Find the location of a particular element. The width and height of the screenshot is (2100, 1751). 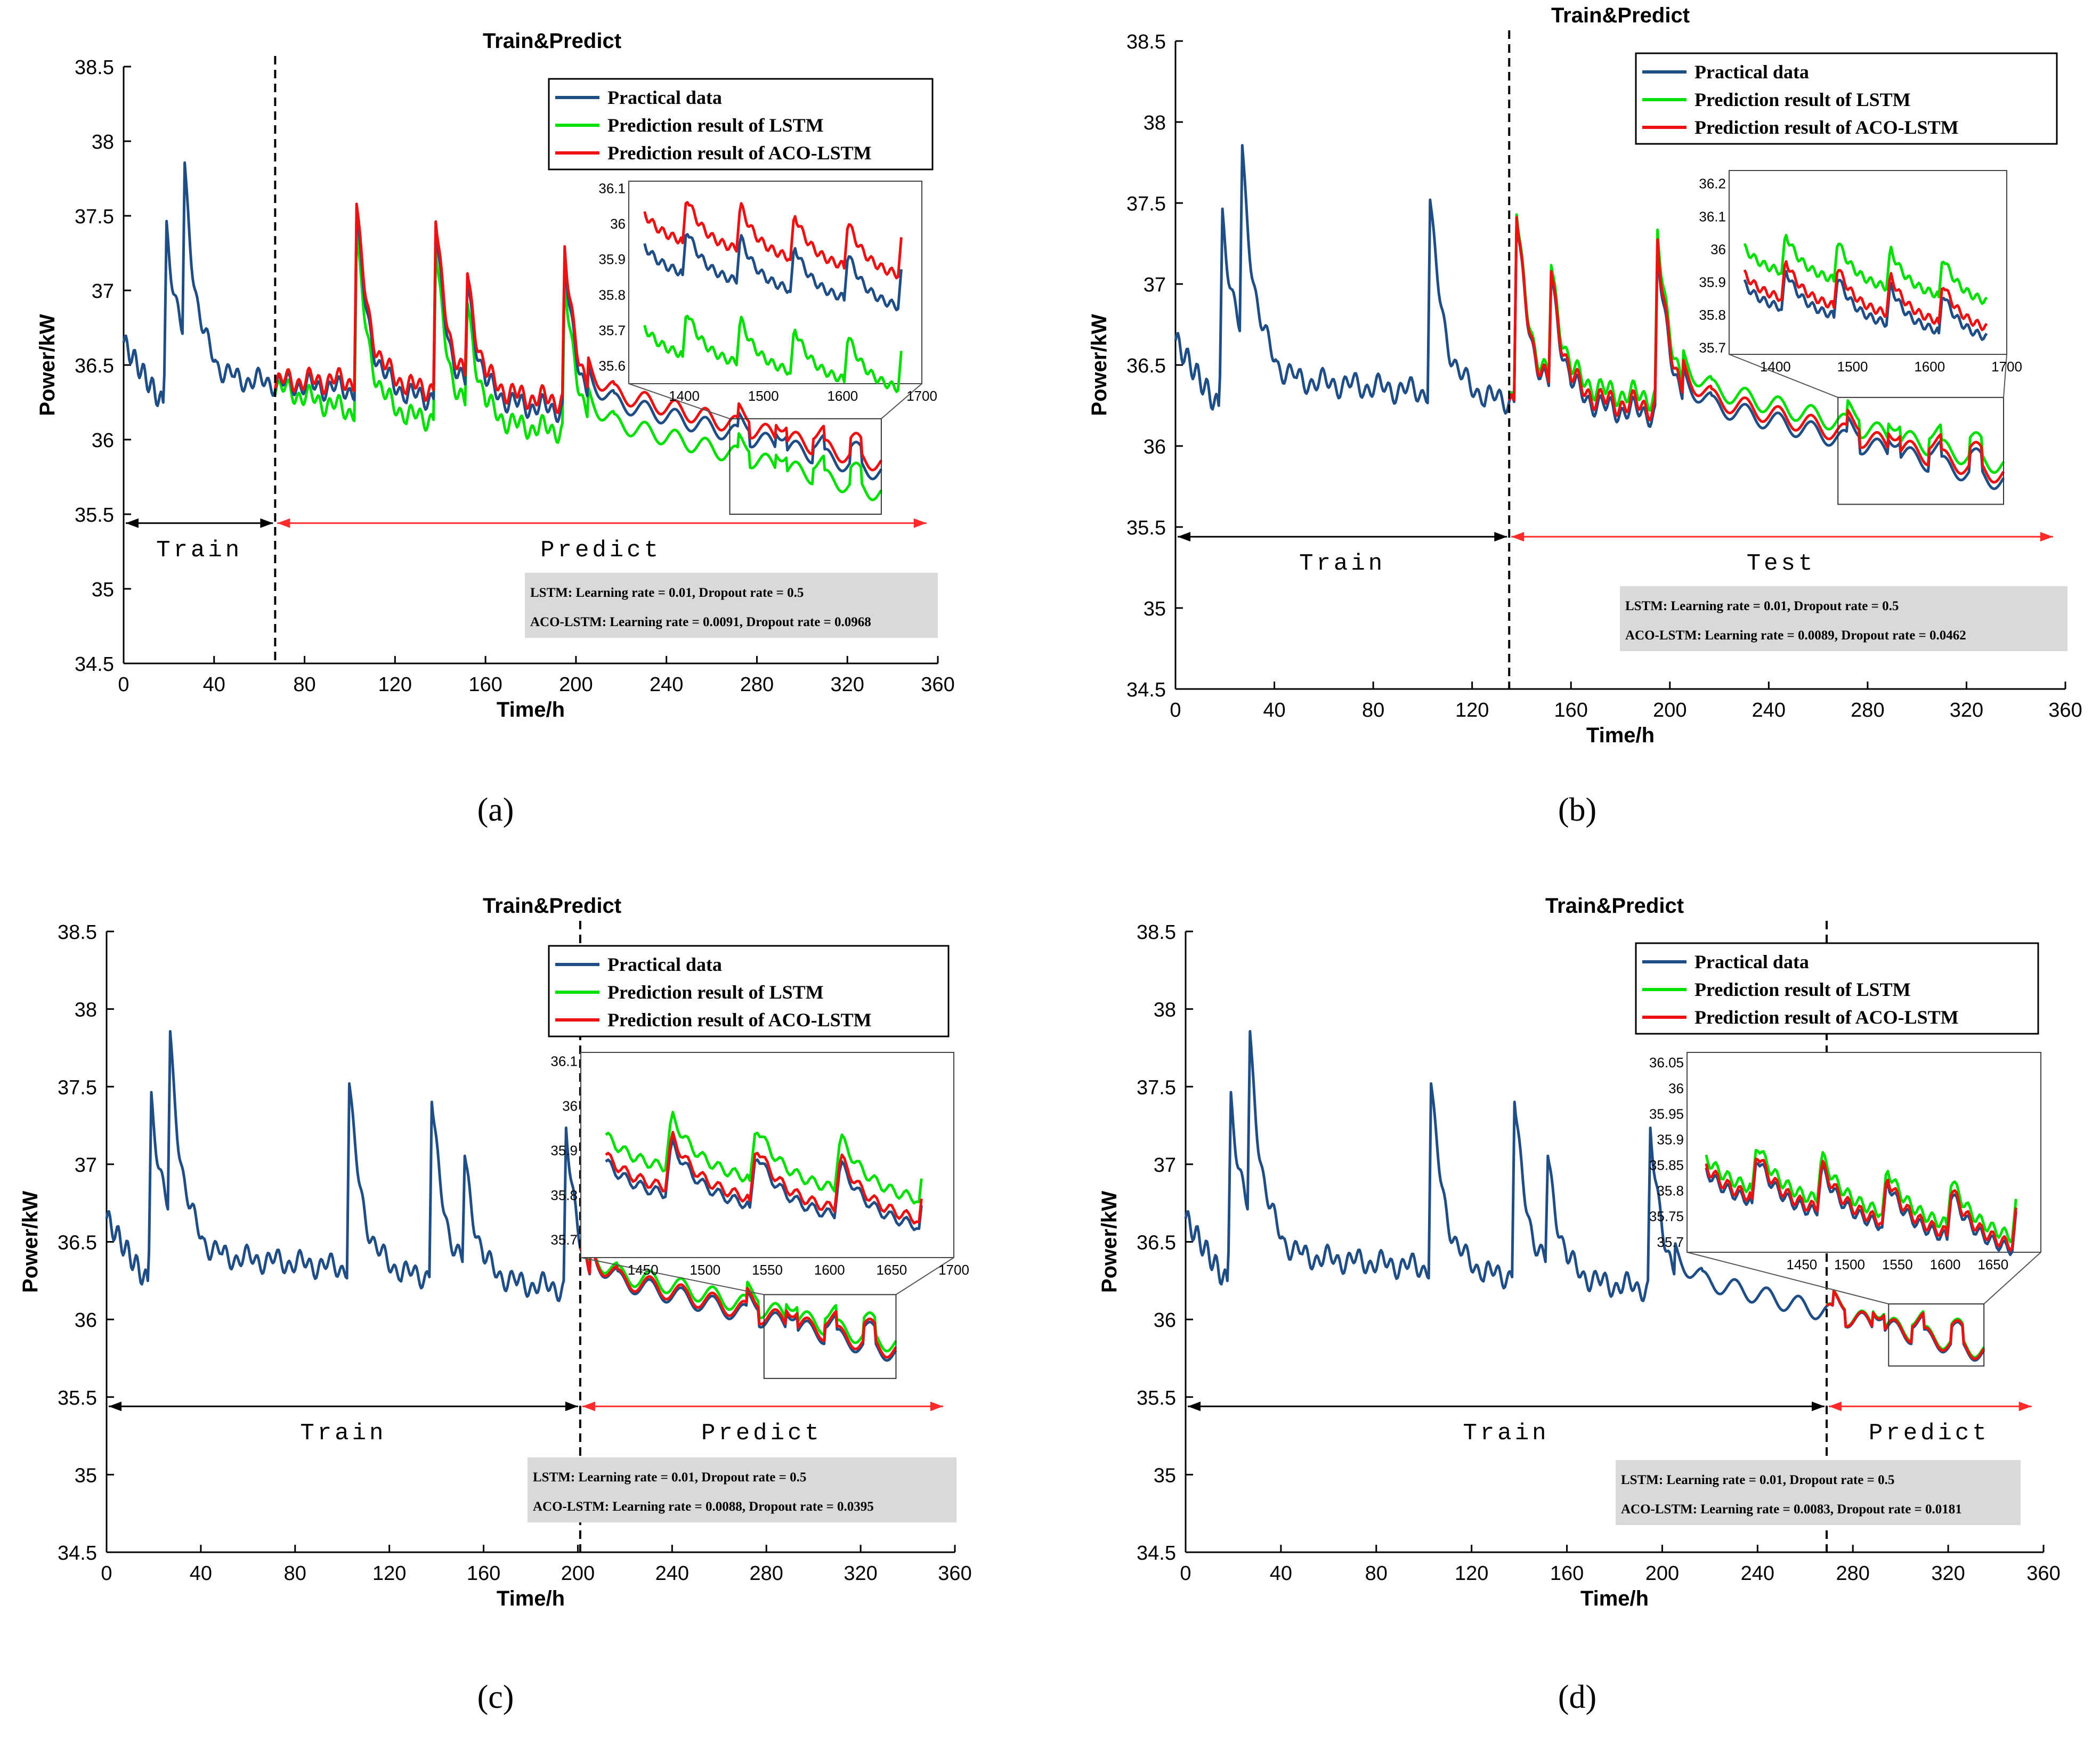

x-tick-label: 40 is located at coordinates (201, 1573).